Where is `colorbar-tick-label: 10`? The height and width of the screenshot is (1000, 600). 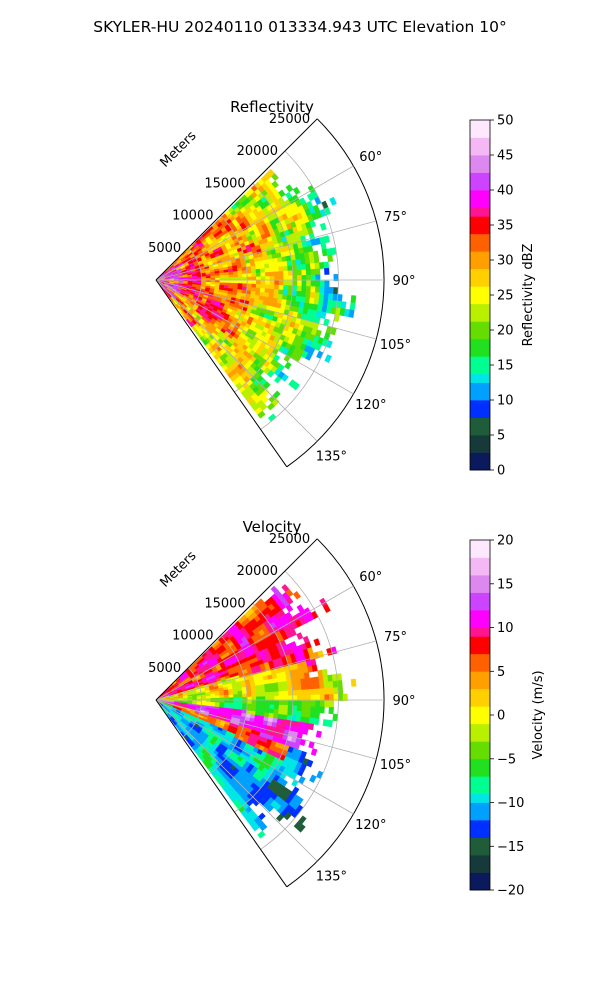
colorbar-tick-label: 10 is located at coordinates (505, 401).